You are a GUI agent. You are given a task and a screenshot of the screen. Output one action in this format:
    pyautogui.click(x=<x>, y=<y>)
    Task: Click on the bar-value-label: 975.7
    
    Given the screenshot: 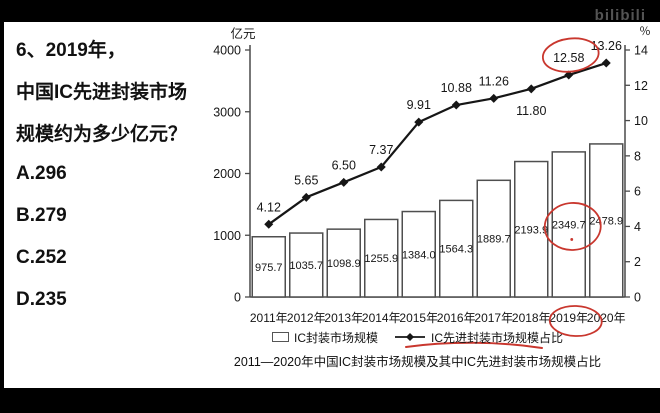 What is the action you would take?
    pyautogui.click(x=269, y=268)
    